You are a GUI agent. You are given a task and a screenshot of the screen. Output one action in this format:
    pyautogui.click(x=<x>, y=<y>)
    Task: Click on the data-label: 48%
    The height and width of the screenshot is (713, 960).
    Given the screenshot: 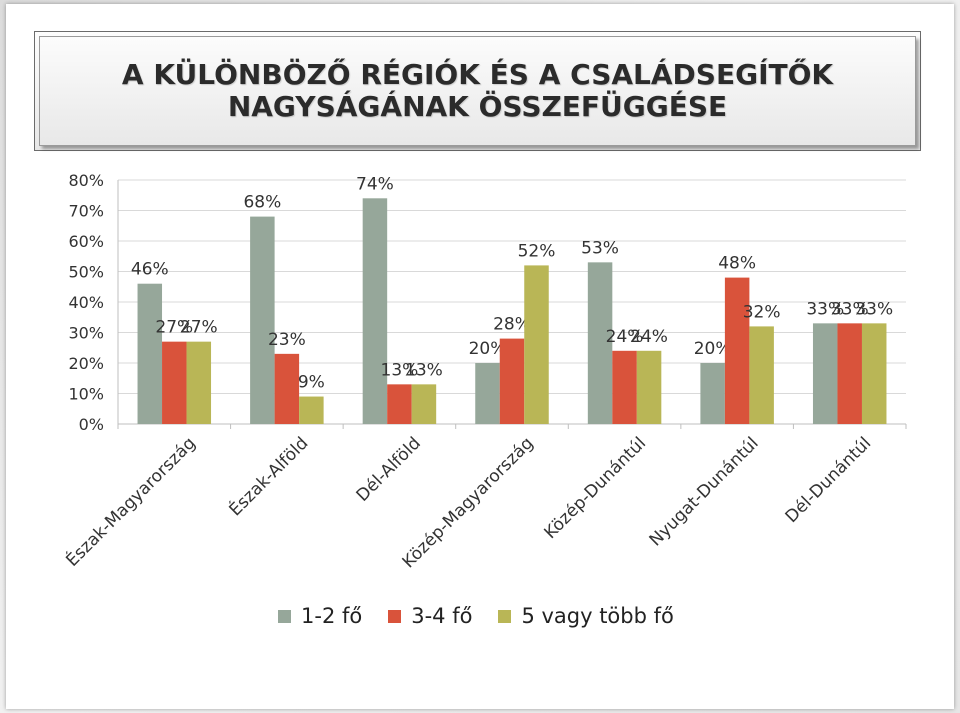 What is the action you would take?
    pyautogui.click(x=737, y=264)
    